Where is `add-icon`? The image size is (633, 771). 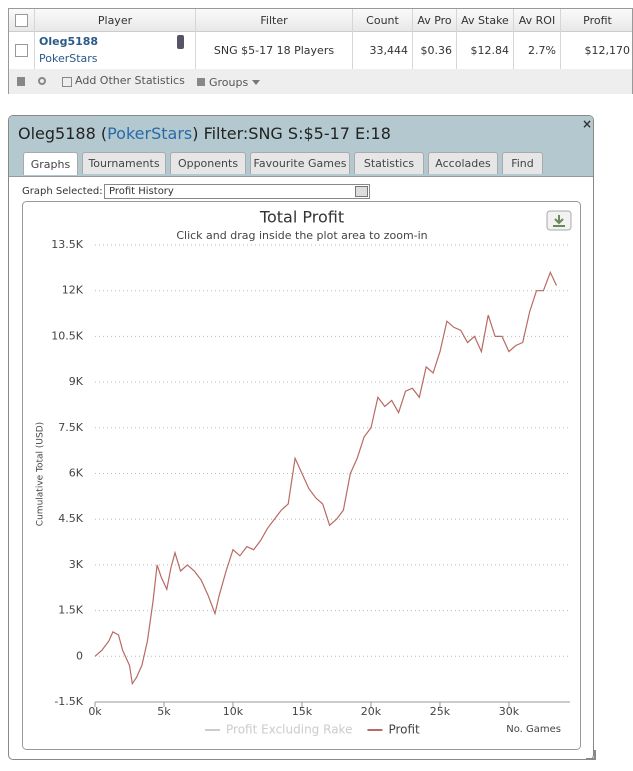 add-icon is located at coordinates (67, 82).